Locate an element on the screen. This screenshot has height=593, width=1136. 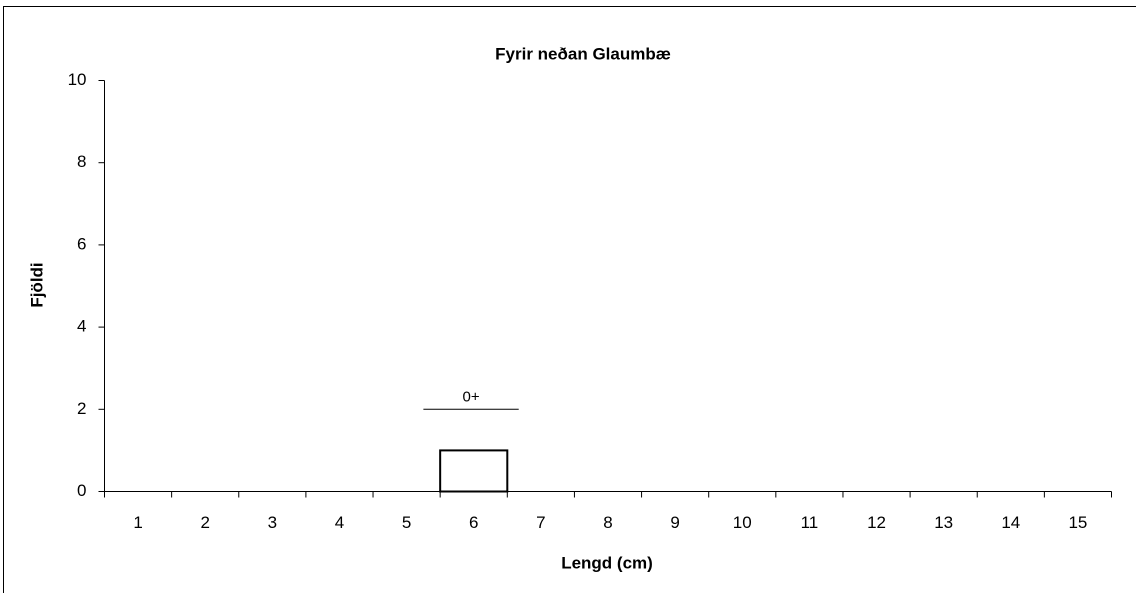
x-tick-label: 9 is located at coordinates (674, 522).